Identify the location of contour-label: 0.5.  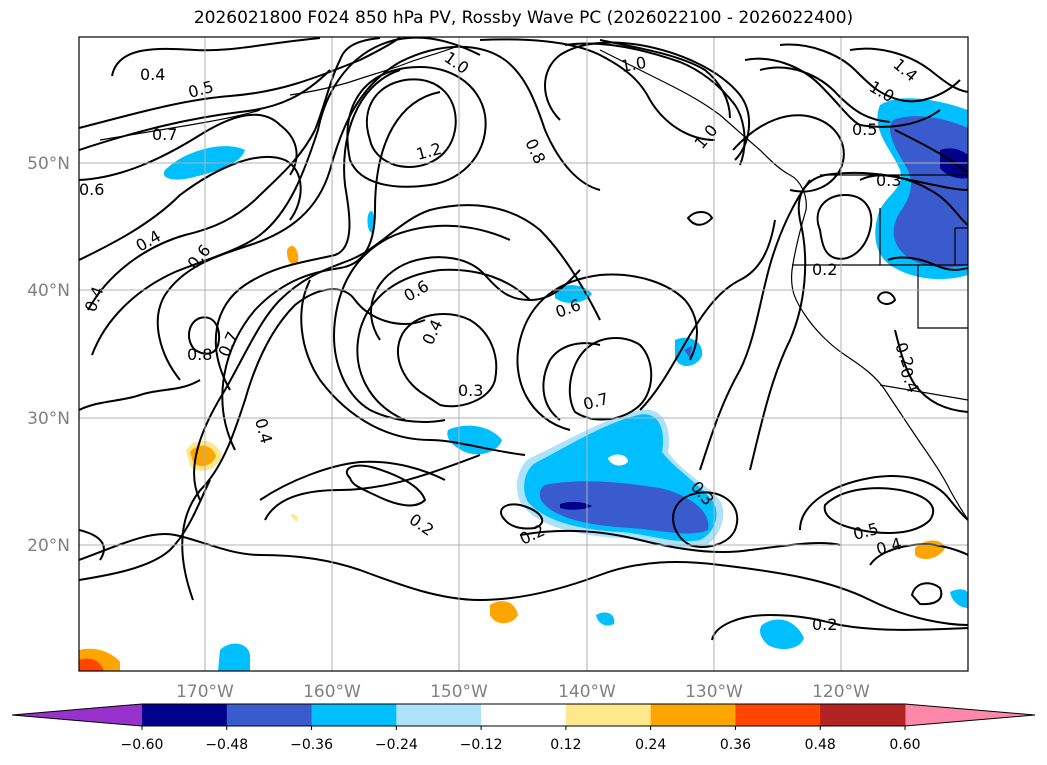
(864, 129).